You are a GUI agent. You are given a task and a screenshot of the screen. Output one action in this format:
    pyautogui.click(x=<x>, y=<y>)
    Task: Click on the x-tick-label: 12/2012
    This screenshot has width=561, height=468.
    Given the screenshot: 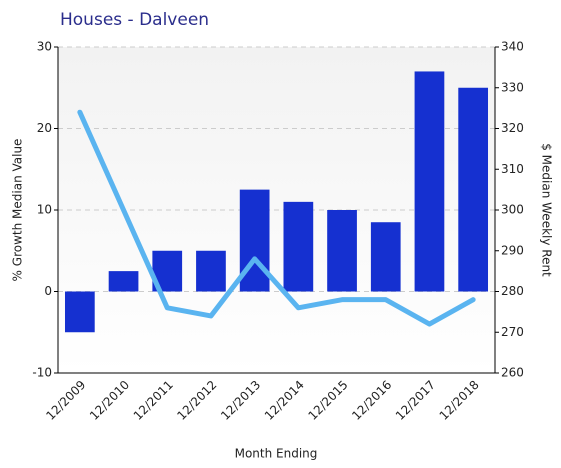 What is the action you would take?
    pyautogui.click(x=196, y=400)
    